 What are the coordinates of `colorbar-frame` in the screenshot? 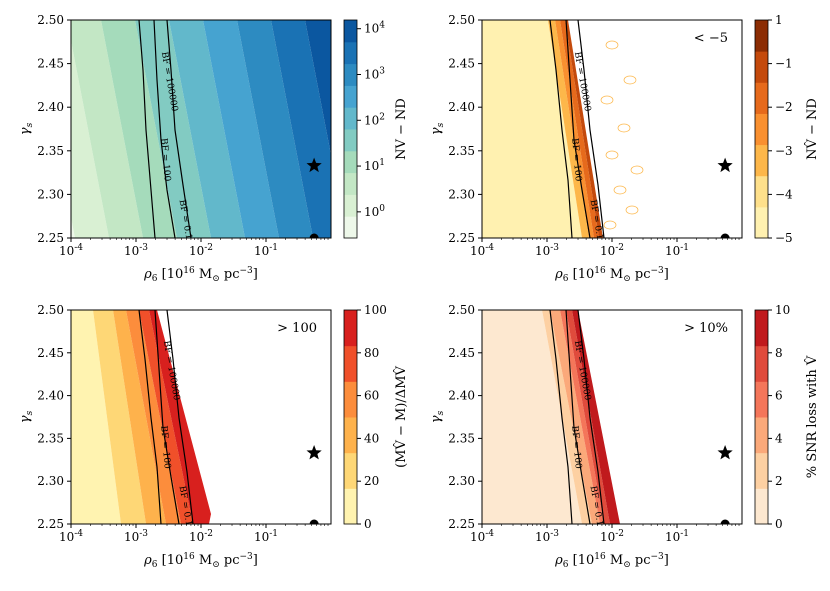 It's located at (350, 129).